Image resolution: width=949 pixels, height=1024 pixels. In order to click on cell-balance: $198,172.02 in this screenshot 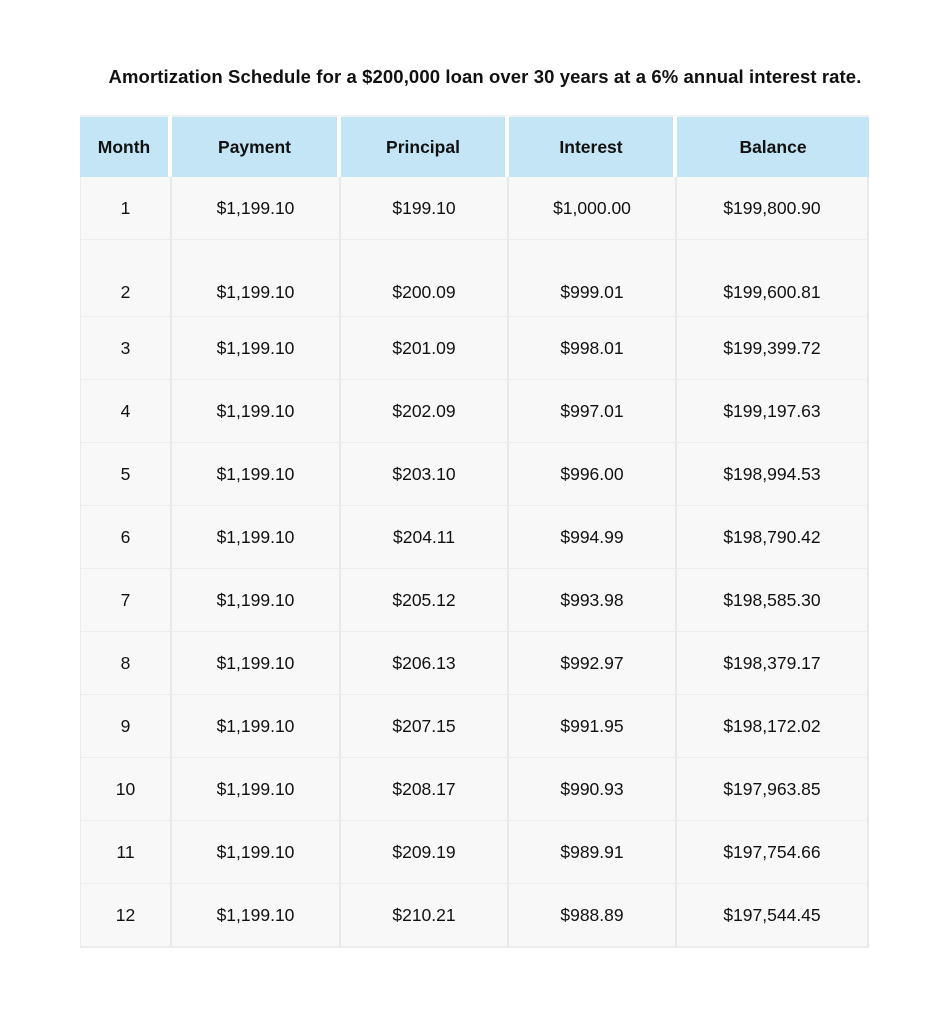, I will do `click(773, 725)`.